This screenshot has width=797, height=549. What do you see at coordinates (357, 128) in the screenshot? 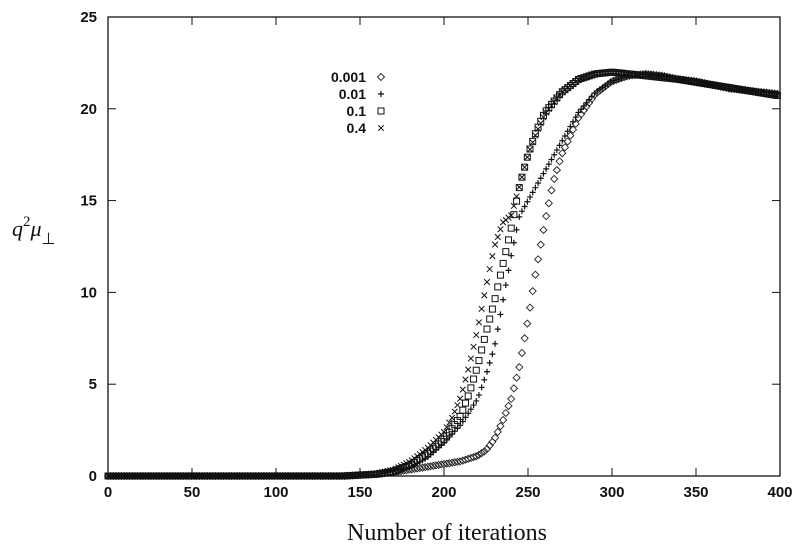
I see `legend-label-0.4: 0.4` at bounding box center [357, 128].